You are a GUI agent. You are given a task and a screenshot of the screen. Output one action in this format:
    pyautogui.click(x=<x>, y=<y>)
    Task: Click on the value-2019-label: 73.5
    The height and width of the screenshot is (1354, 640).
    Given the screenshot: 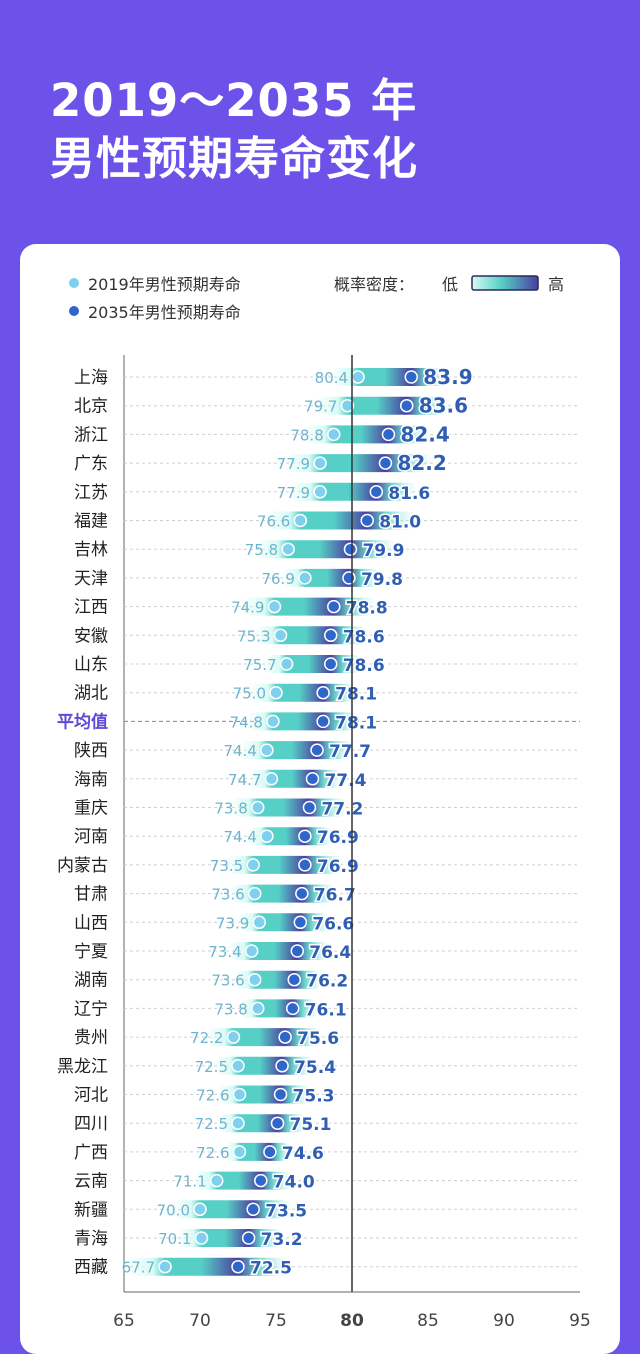 What is the action you would take?
    pyautogui.click(x=226, y=866)
    